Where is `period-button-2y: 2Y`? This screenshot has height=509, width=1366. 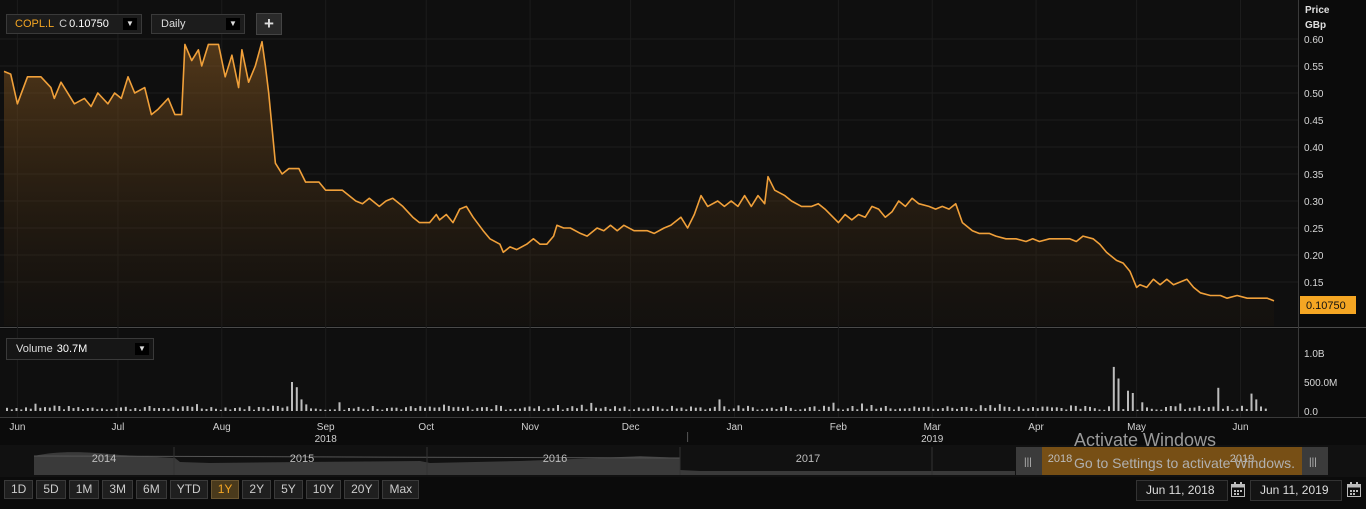
period-button-2y: 2Y is located at coordinates (257, 489).